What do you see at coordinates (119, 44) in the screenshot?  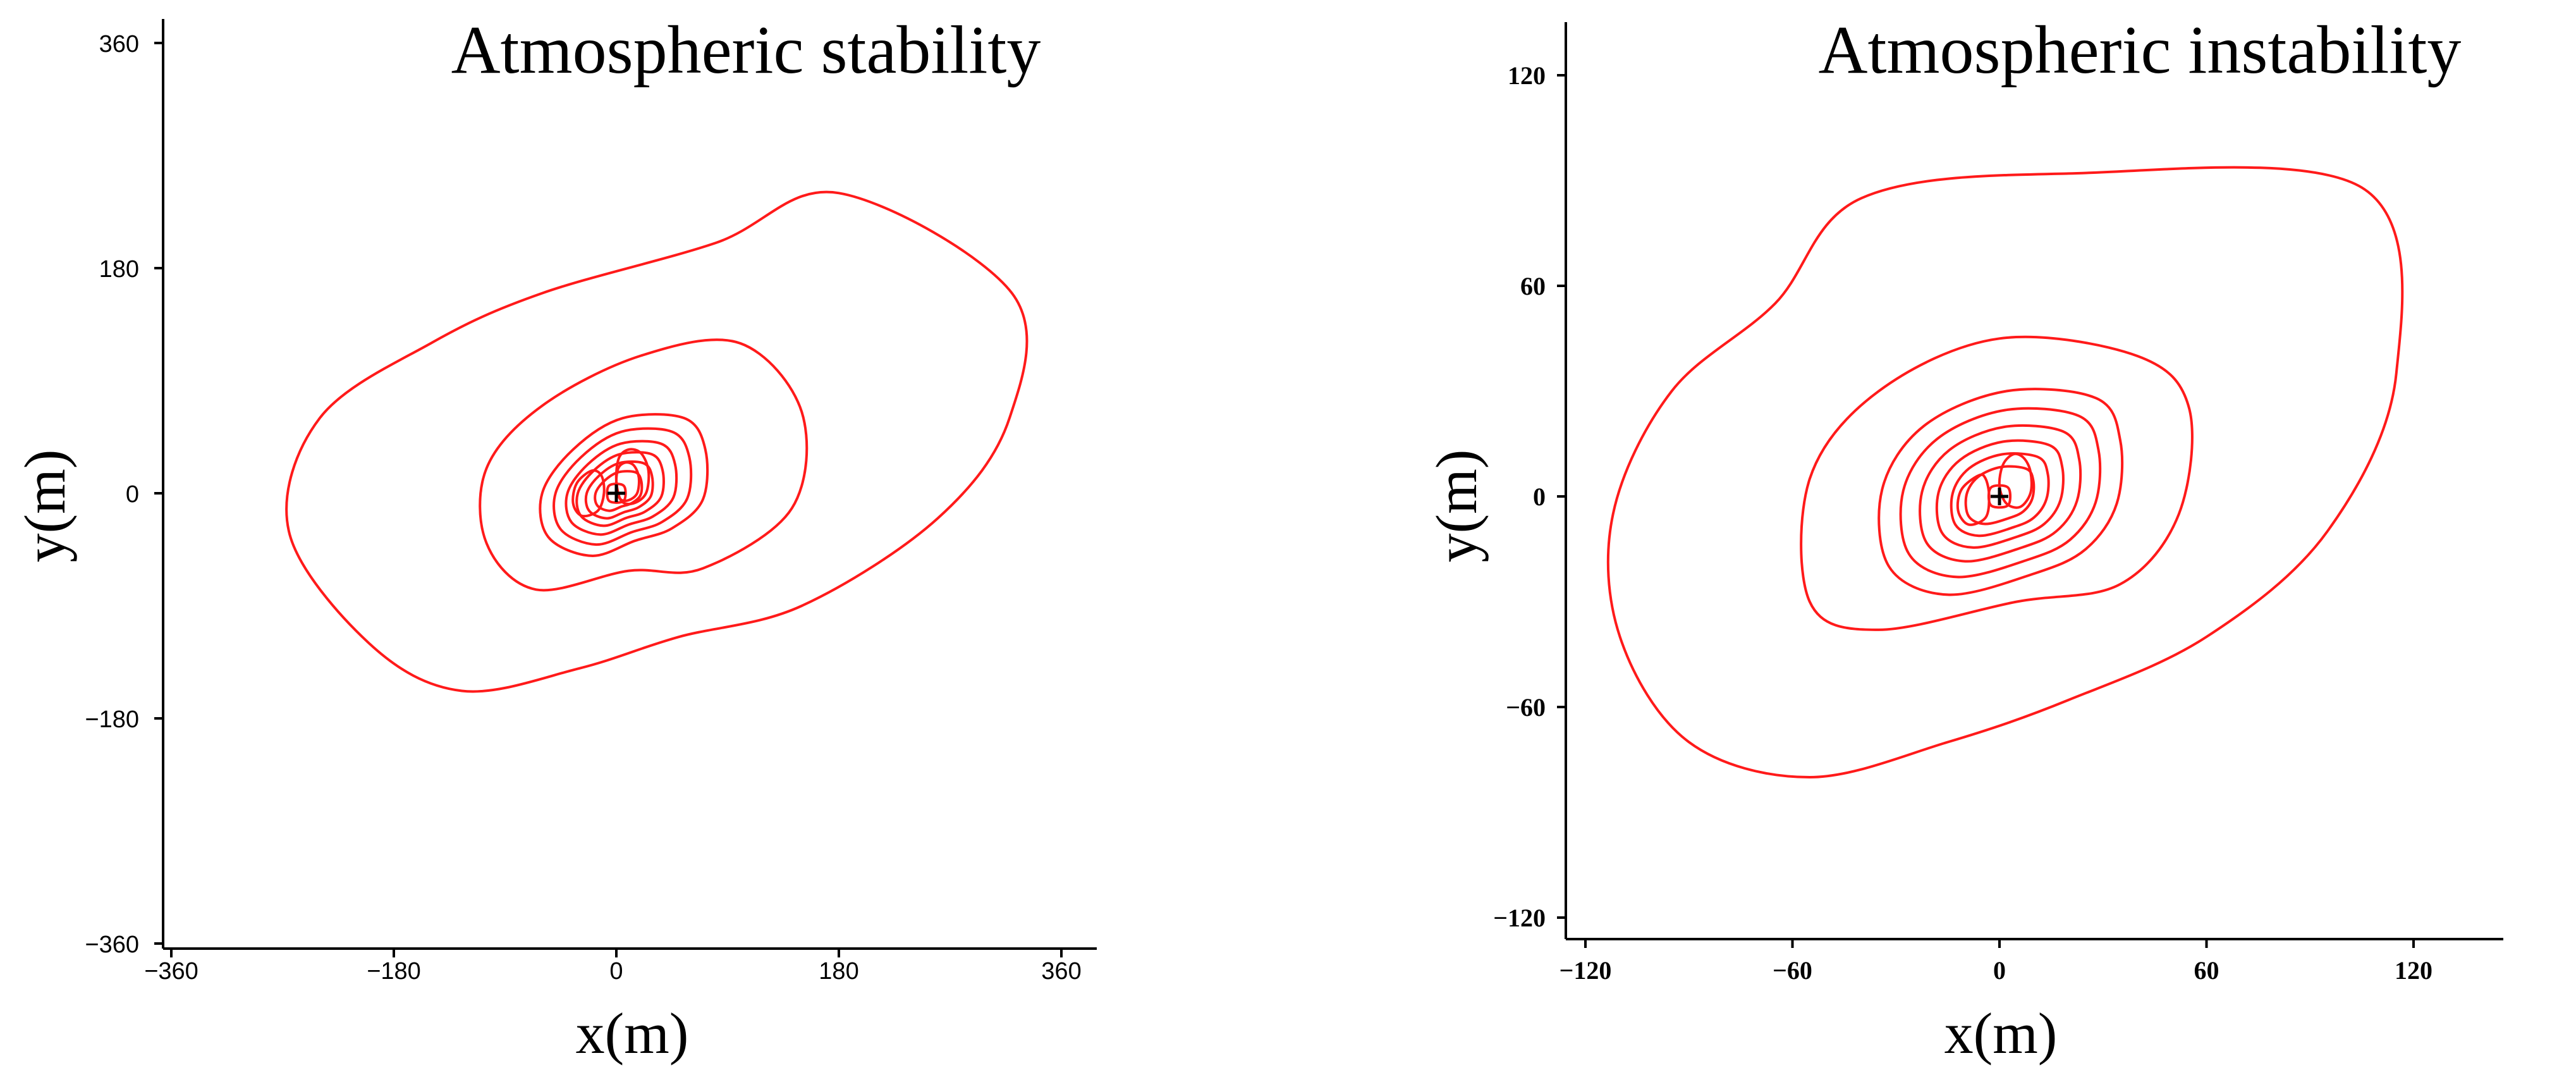 I see `y-tick-label: 360` at bounding box center [119, 44].